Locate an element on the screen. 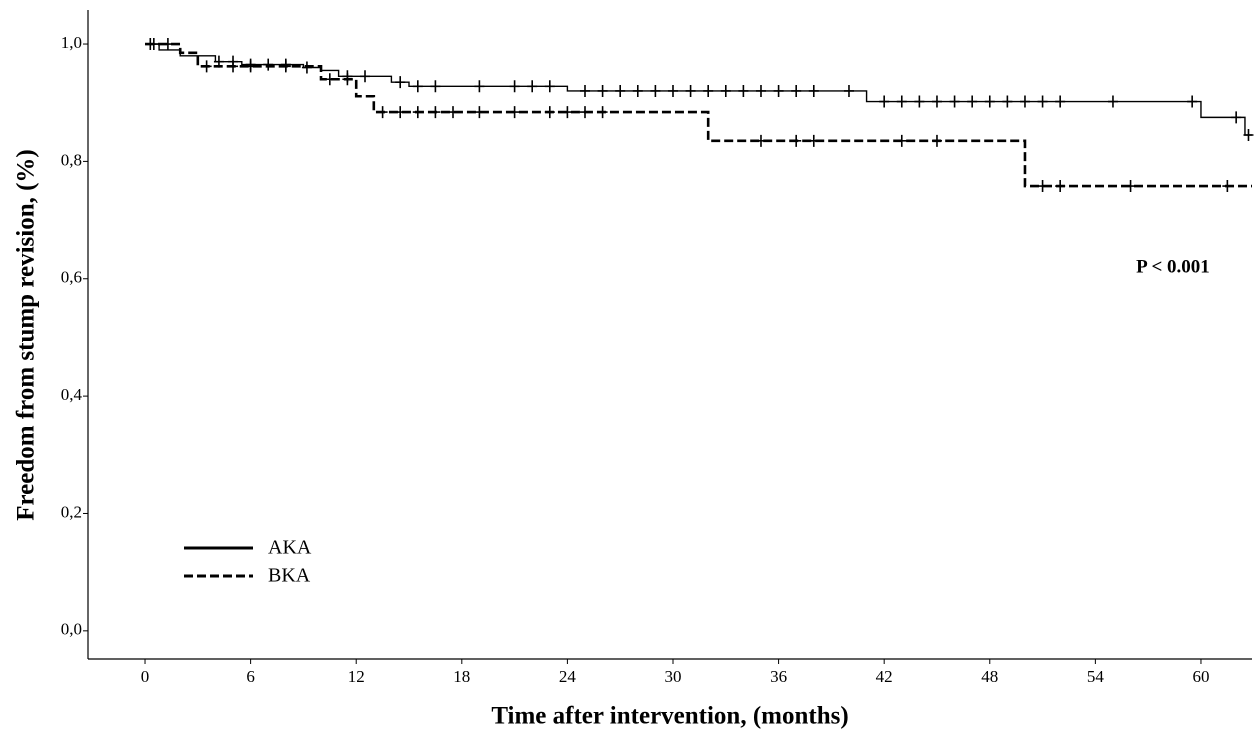 The width and height of the screenshot is (1258, 743). y-tick-label: 0,4 is located at coordinates (72, 394).